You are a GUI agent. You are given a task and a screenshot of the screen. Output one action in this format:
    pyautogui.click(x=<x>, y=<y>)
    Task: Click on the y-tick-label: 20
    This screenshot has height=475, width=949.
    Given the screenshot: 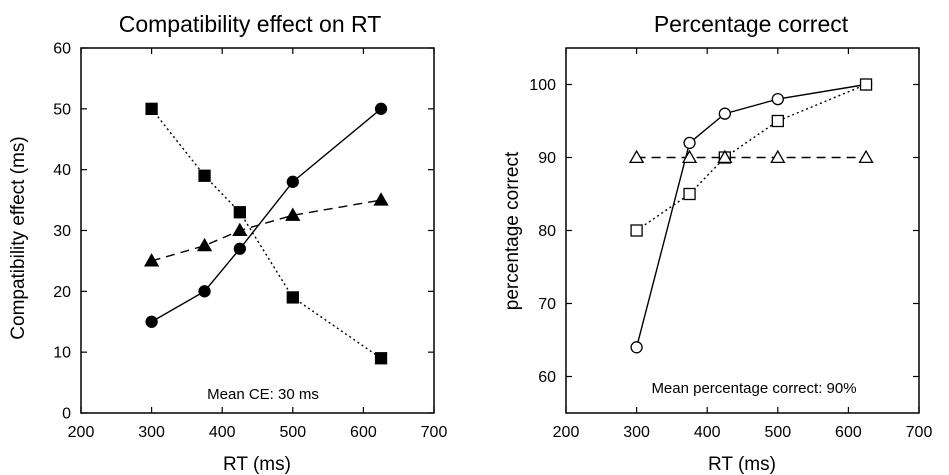 What is the action you would take?
    pyautogui.click(x=62, y=292)
    